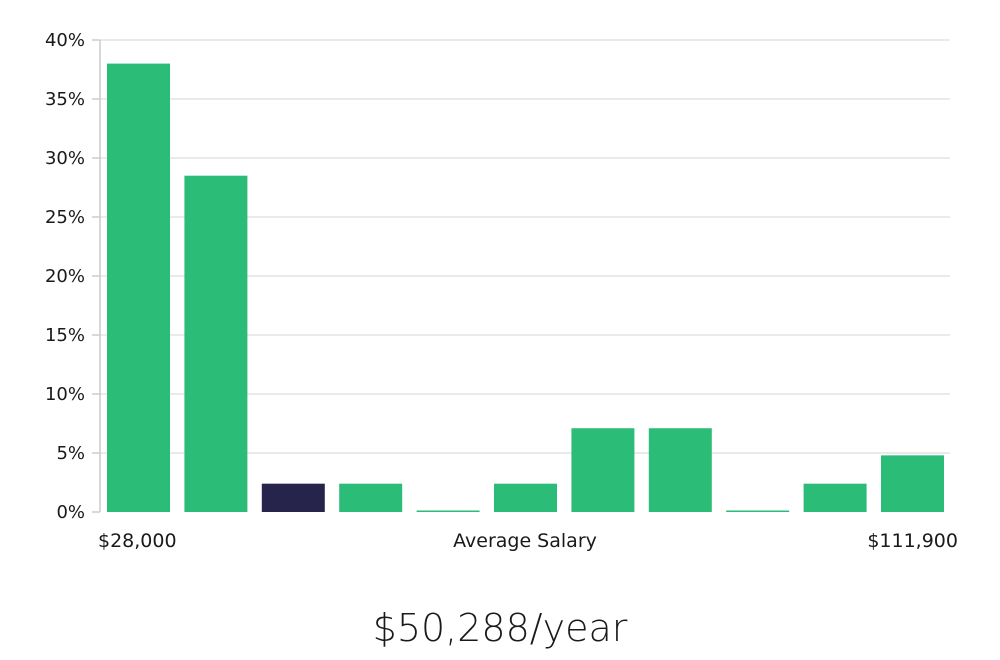 This screenshot has height=660, width=1000. I want to click on y-tick-label: 35%, so click(65, 99).